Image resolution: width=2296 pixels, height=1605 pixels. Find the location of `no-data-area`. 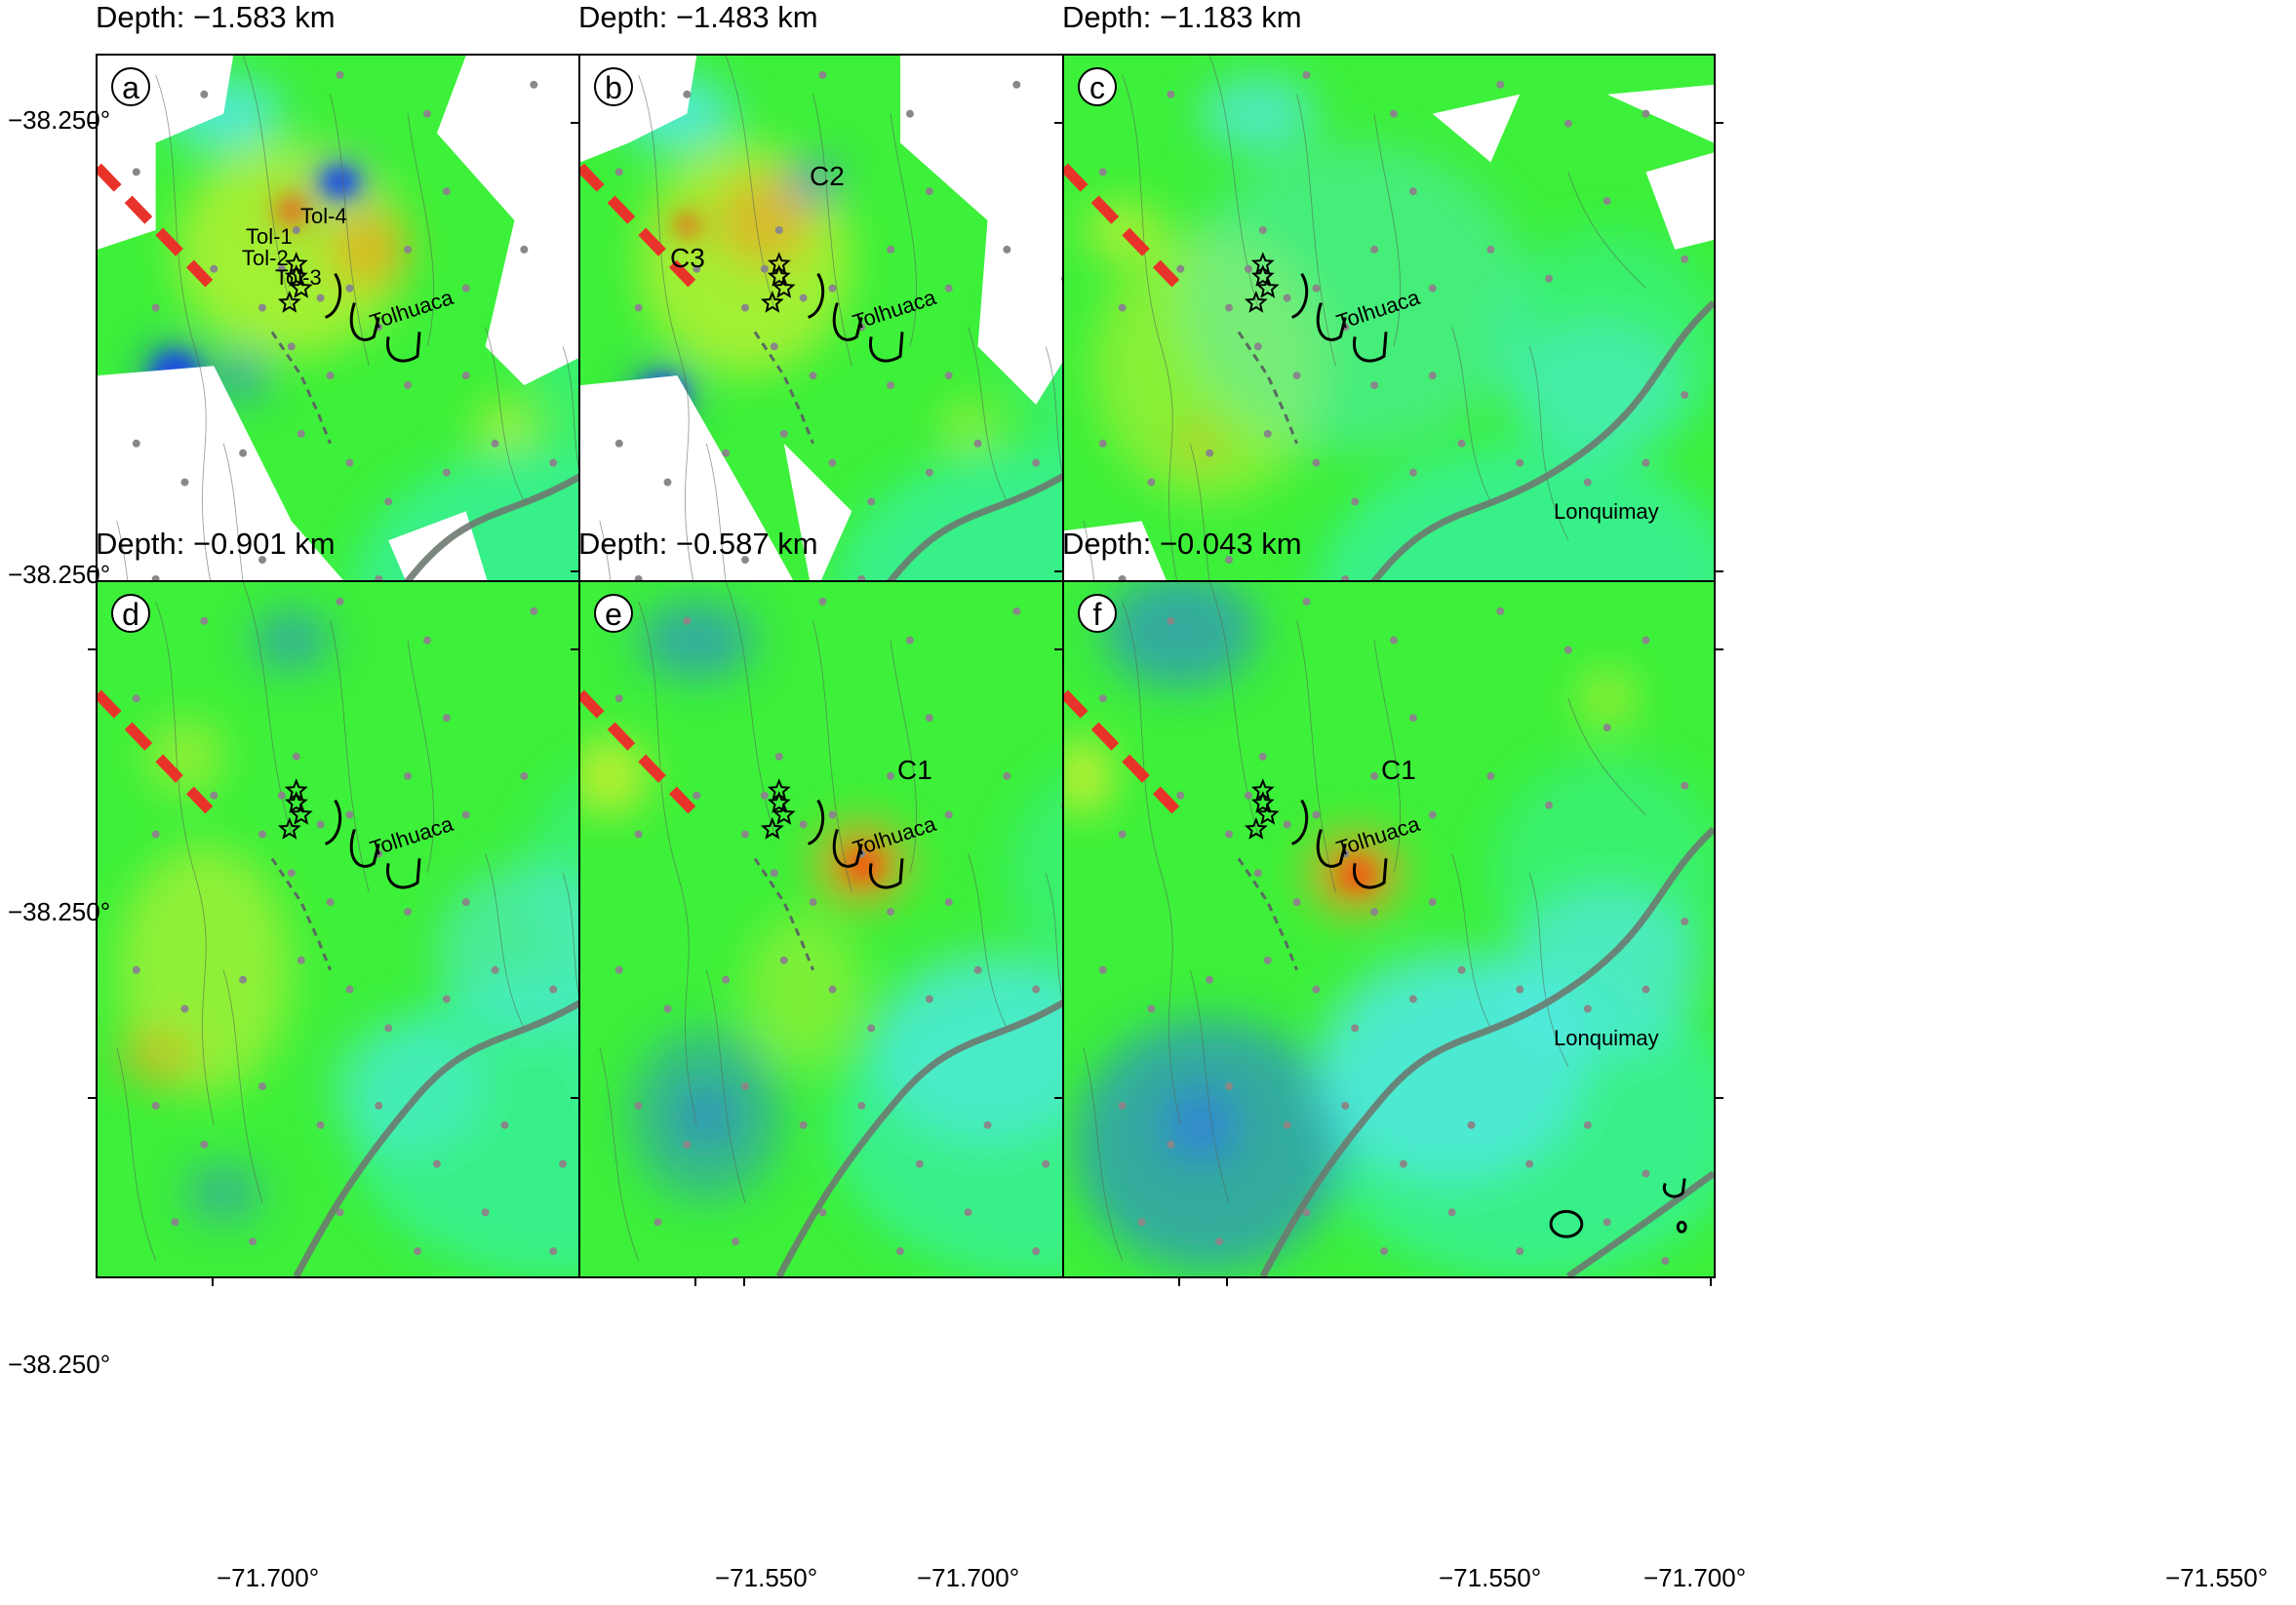

no-data-area is located at coordinates (553, 312).